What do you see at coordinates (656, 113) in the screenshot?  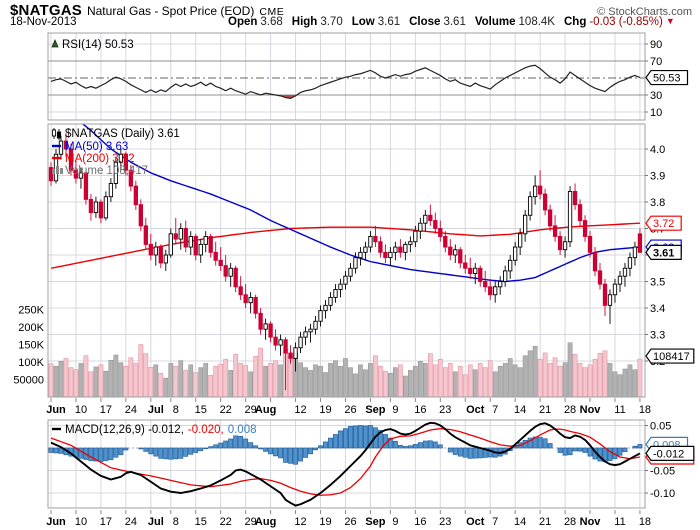 I see `rsi-axis-label: 10` at bounding box center [656, 113].